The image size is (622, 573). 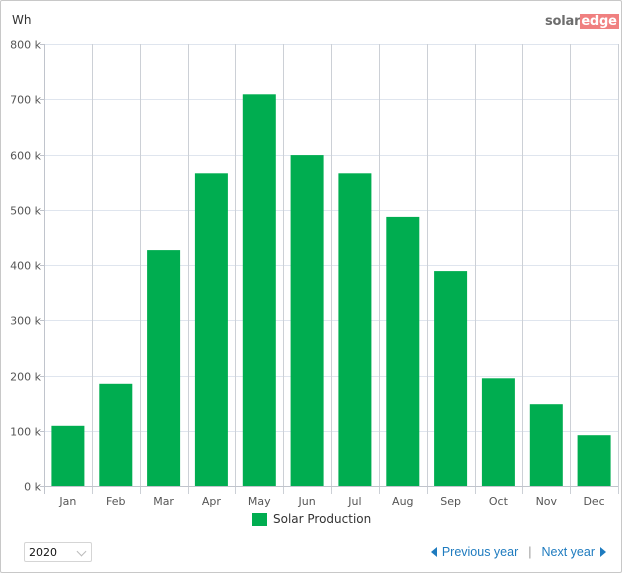 I want to click on x-tick-label: Dec, so click(x=593, y=501).